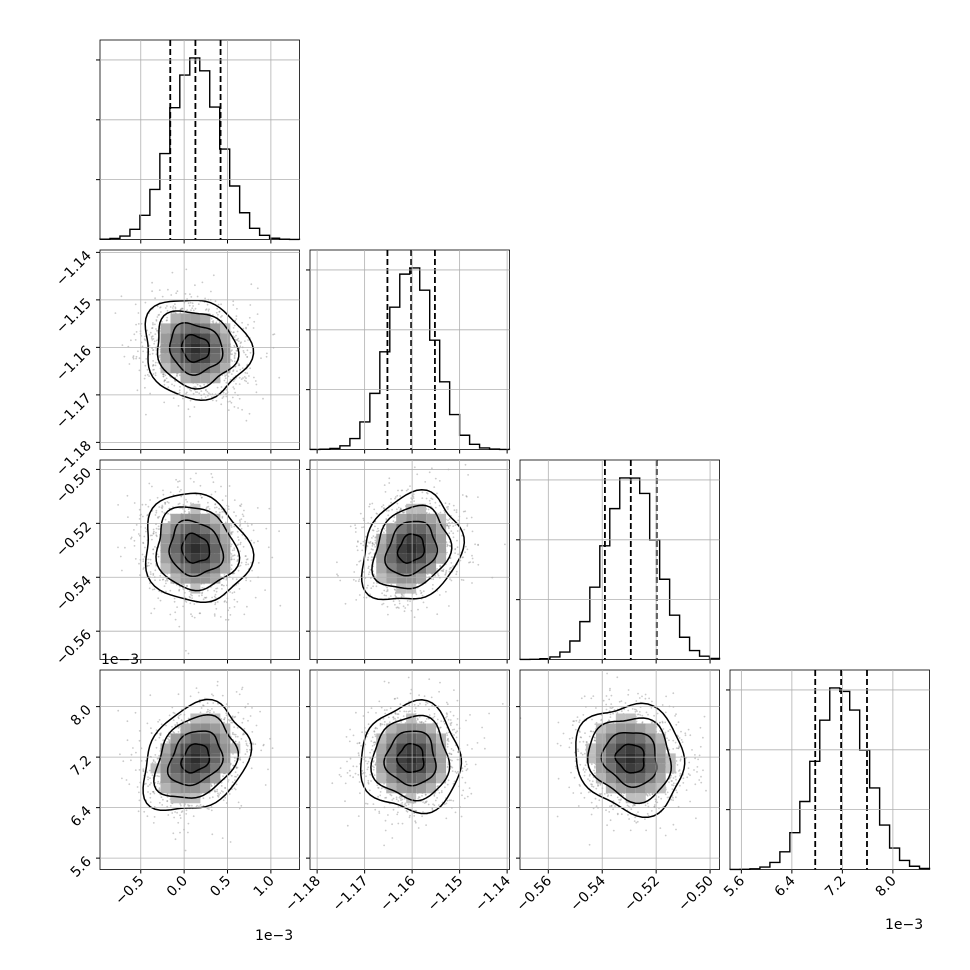 This screenshot has height=970, width=970. I want to click on y-tick-label: 7.2, so click(81, 766).